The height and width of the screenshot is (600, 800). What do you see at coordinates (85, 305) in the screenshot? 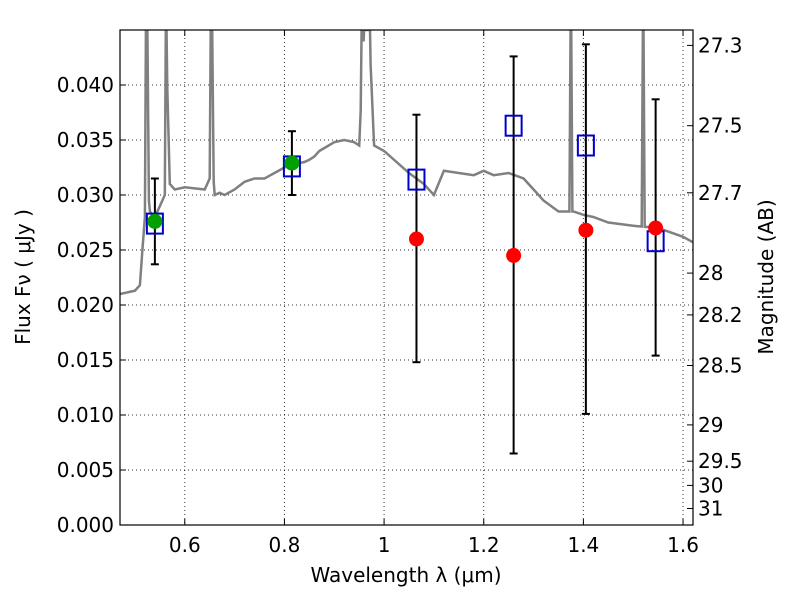
I see `y-tick-label: 0.020` at bounding box center [85, 305].